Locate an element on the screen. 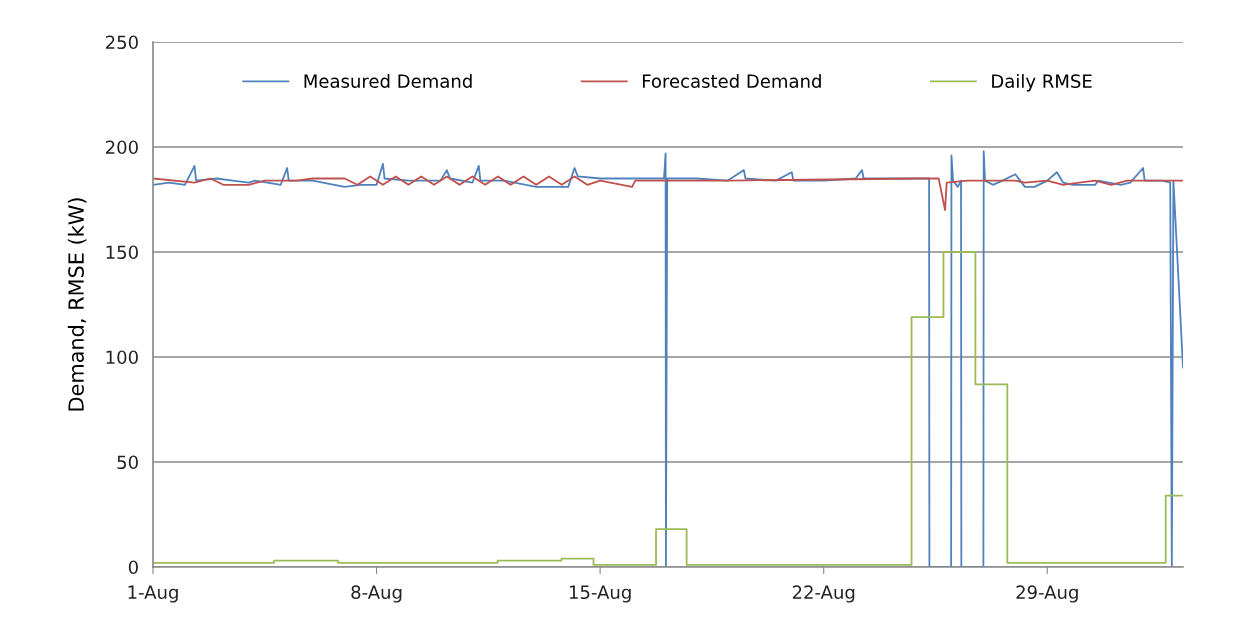 Image resolution: width=1243 pixels, height=635 pixels. y-tick-label: 200 is located at coordinates (121, 147).